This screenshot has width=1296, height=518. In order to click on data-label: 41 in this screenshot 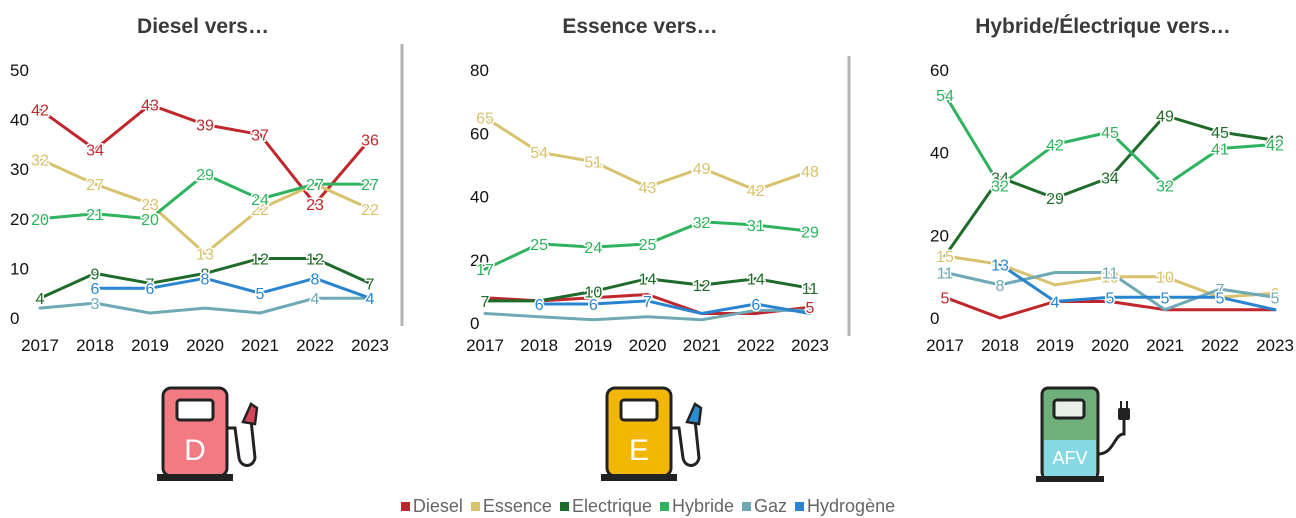, I will do `click(1220, 150)`.